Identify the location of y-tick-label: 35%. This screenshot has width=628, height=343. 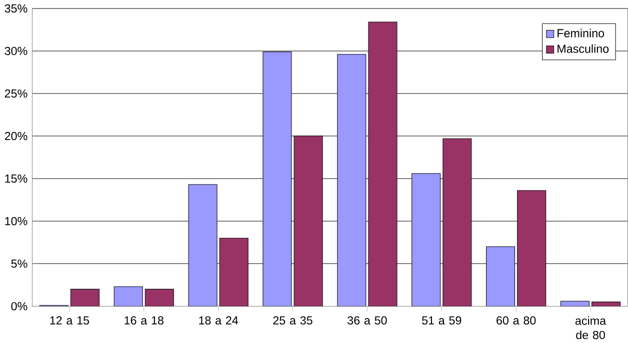
(16, 8).